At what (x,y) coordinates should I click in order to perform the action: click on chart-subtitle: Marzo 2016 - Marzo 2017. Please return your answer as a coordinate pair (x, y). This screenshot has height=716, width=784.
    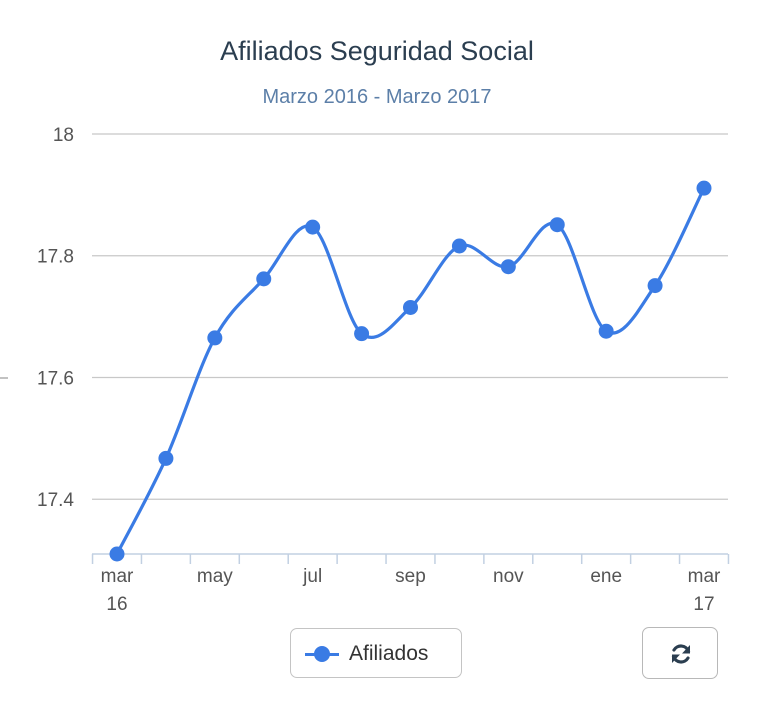
    Looking at the image, I should click on (376, 97).